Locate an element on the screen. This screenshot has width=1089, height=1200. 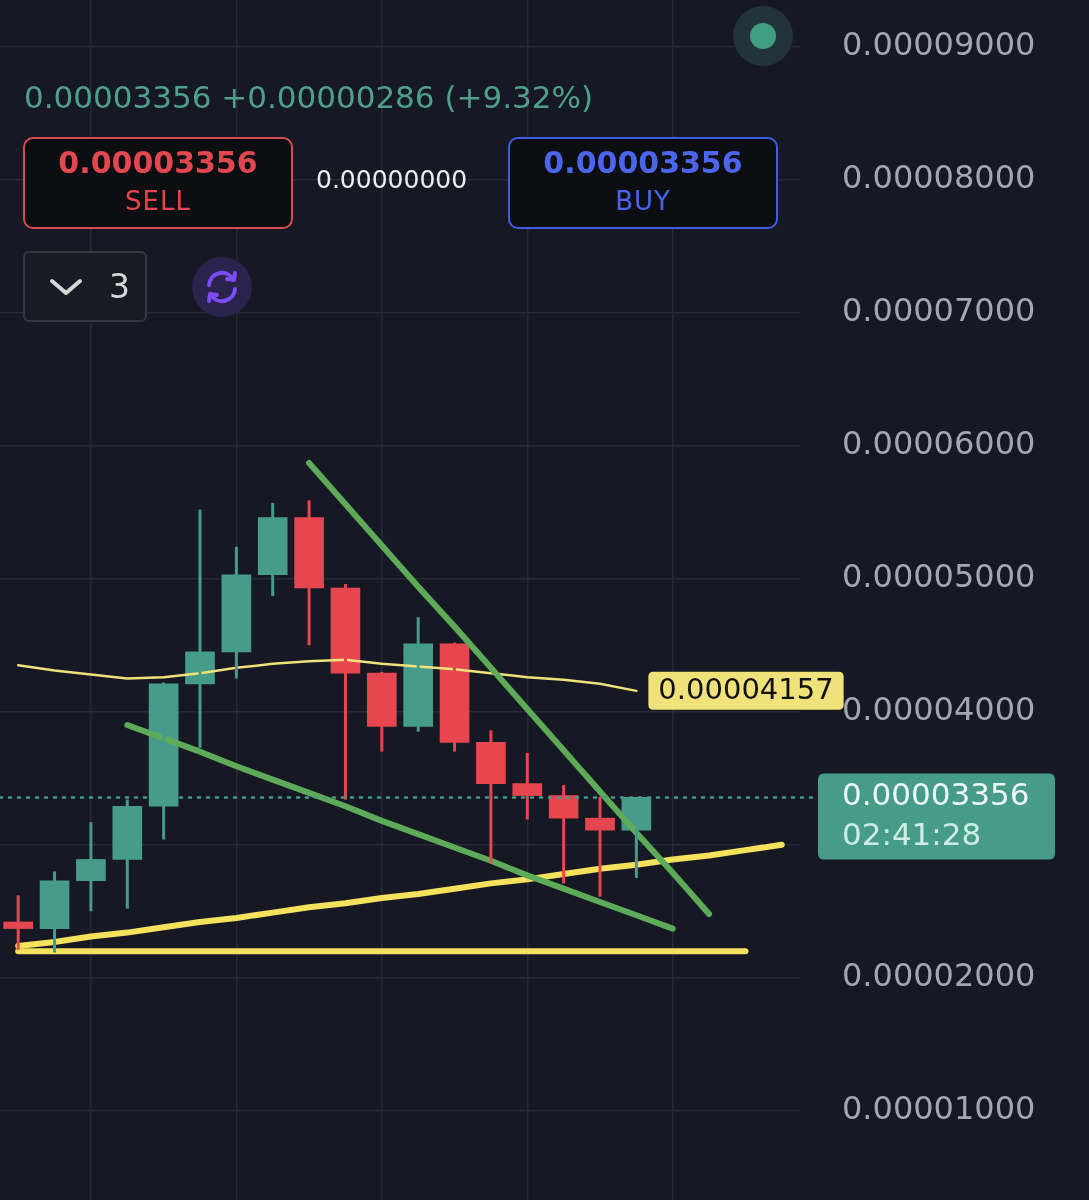
y-tick-label: 0.00004000 is located at coordinates (939, 709).